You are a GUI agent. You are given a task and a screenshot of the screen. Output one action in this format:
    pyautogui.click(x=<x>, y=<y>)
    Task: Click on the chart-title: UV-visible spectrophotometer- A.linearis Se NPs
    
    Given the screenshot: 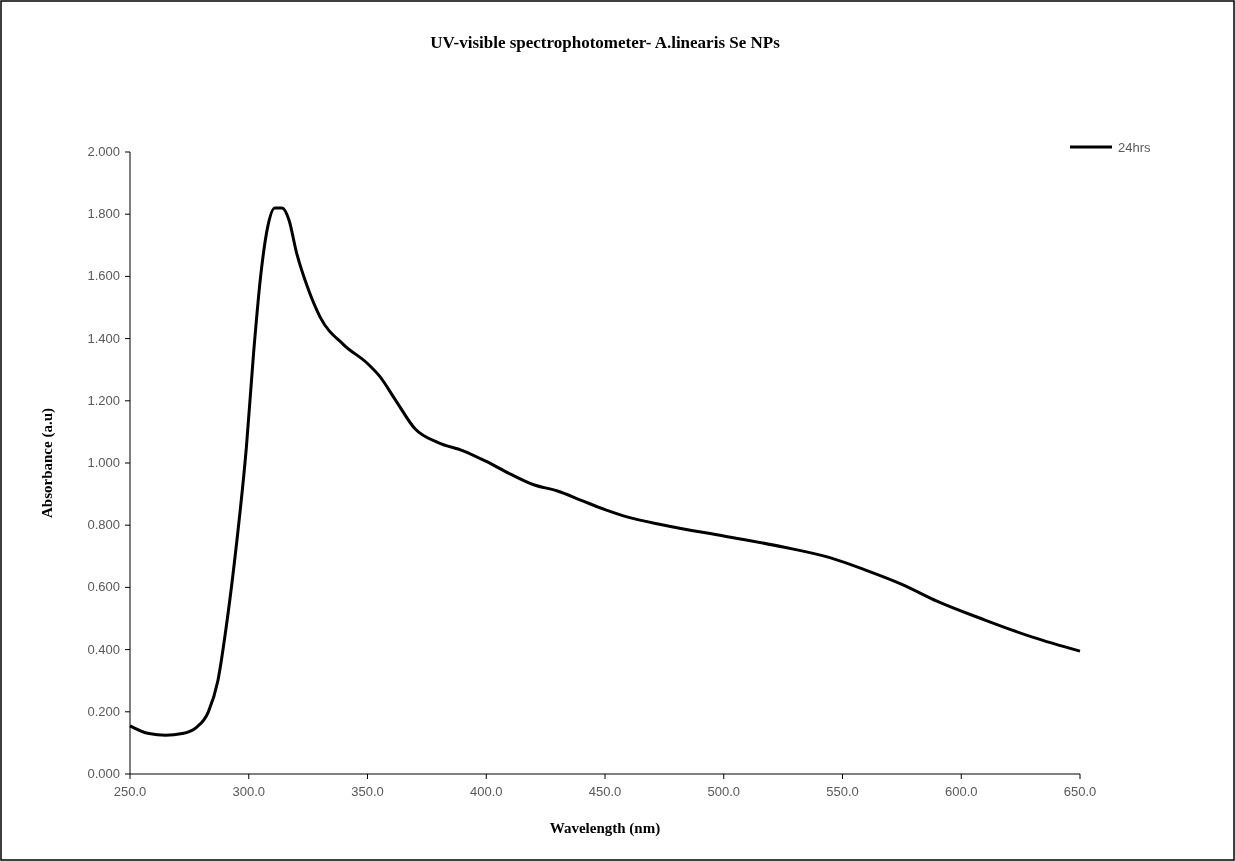 What is the action you would take?
    pyautogui.click(x=605, y=42)
    